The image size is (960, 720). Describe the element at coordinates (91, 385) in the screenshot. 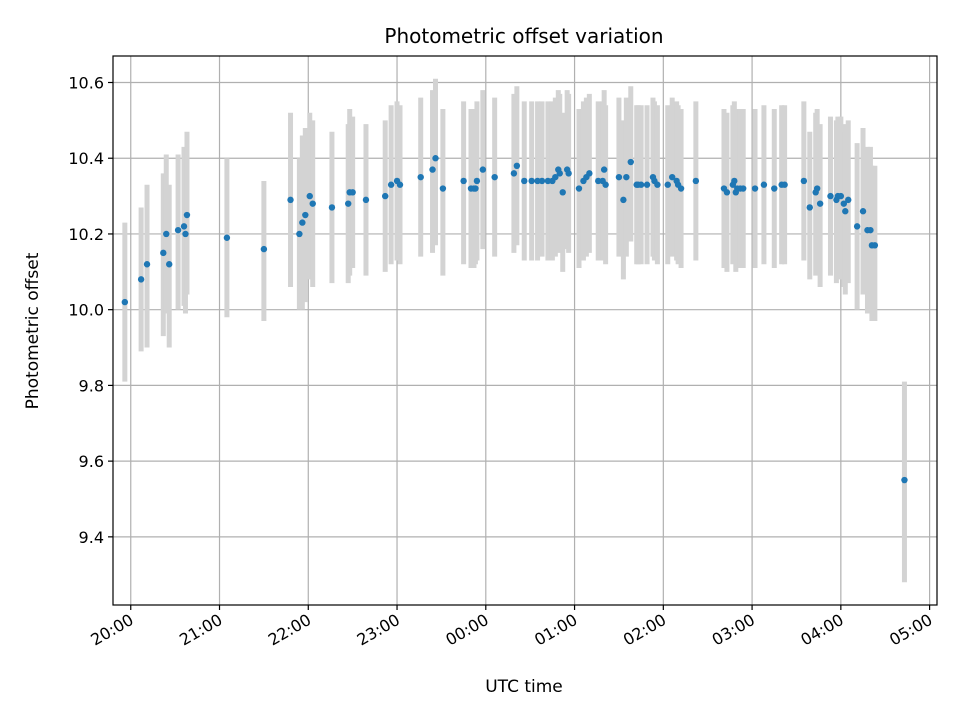

I see `y-tick-label: 9.8` at that location.